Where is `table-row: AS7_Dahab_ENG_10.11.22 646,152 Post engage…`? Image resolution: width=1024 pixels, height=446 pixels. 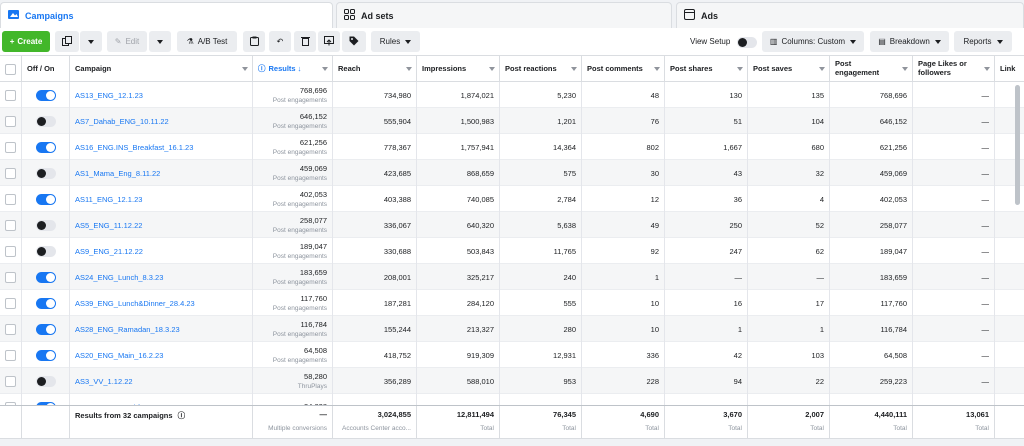 table-row: AS7_Dahab_ENG_10.11.22 646,152 Post engage… is located at coordinates (512, 121).